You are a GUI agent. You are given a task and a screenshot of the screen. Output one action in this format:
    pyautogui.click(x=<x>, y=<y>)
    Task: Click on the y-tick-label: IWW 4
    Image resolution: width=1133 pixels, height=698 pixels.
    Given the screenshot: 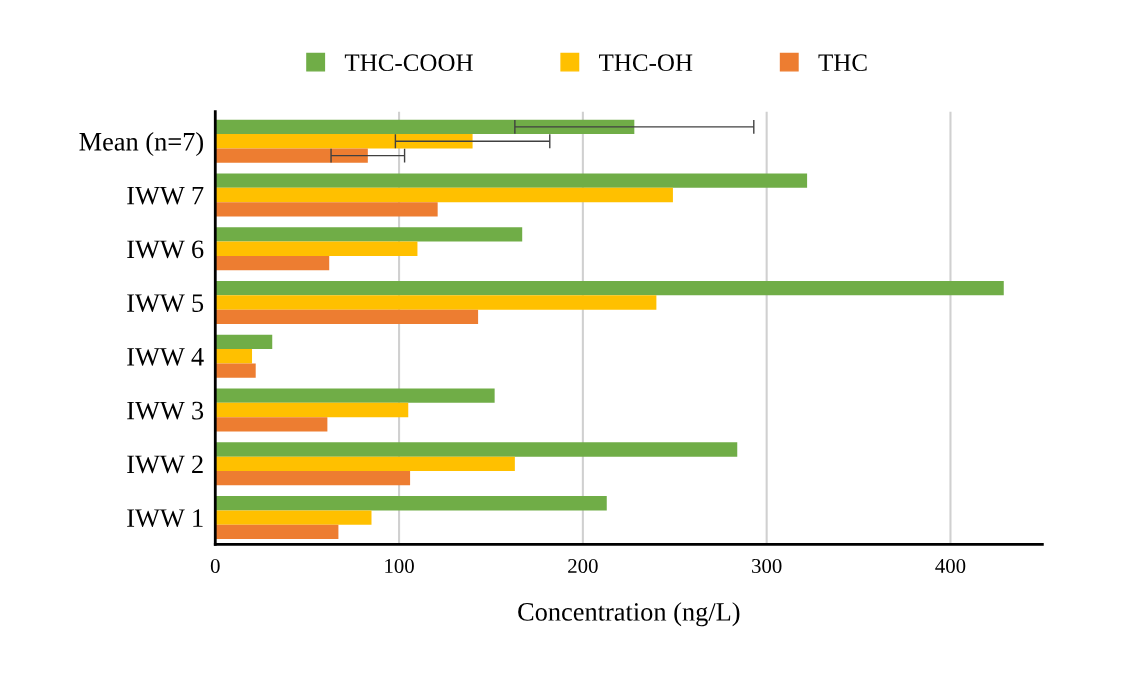 What is the action you would take?
    pyautogui.click(x=165, y=357)
    